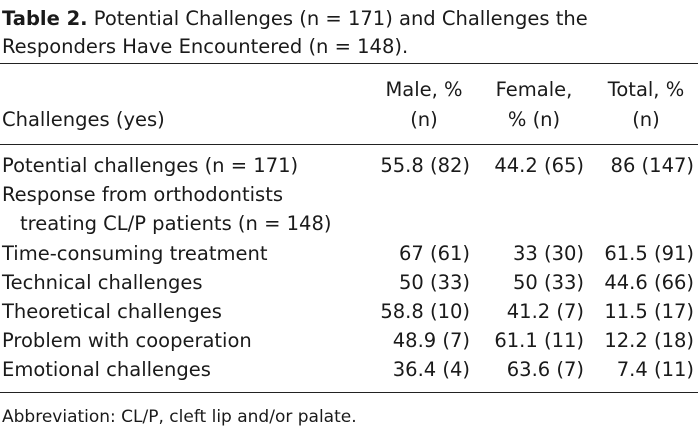 The width and height of the screenshot is (698, 433). Describe the element at coordinates (652, 165) in the screenshot. I see `row-total: 86 (147)` at that location.